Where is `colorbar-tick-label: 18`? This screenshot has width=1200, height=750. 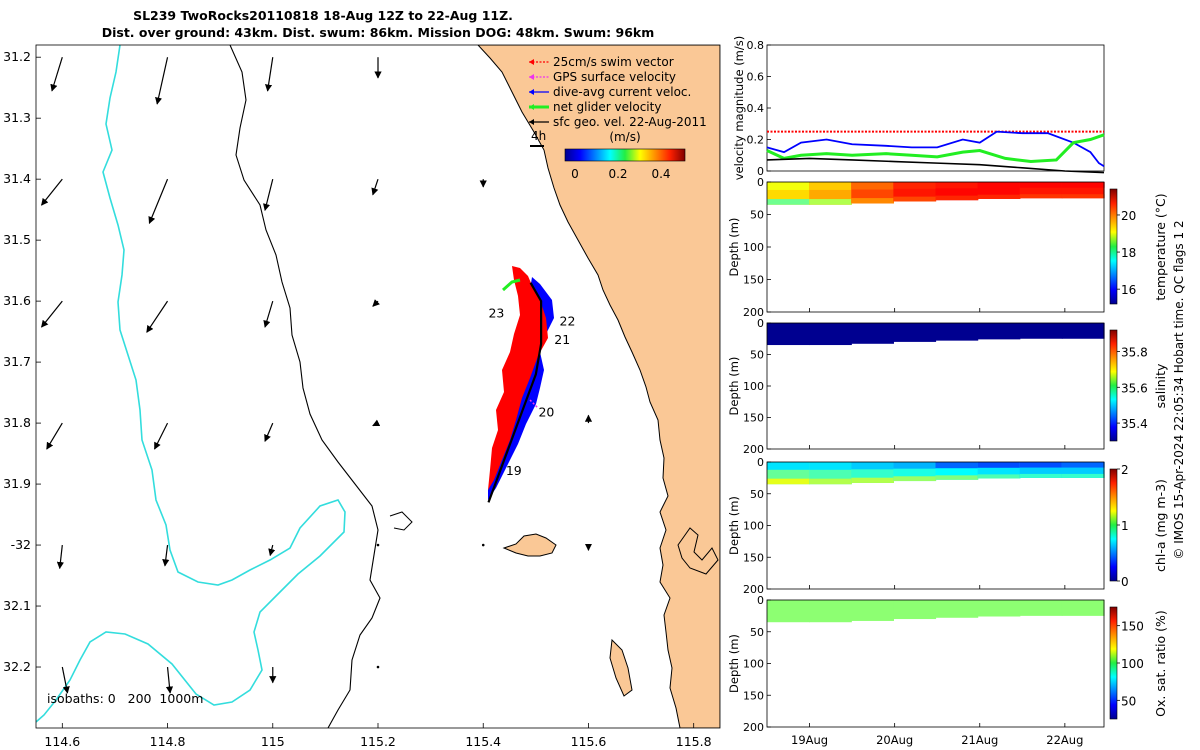
colorbar-tick-label: 18 is located at coordinates (1128, 253).